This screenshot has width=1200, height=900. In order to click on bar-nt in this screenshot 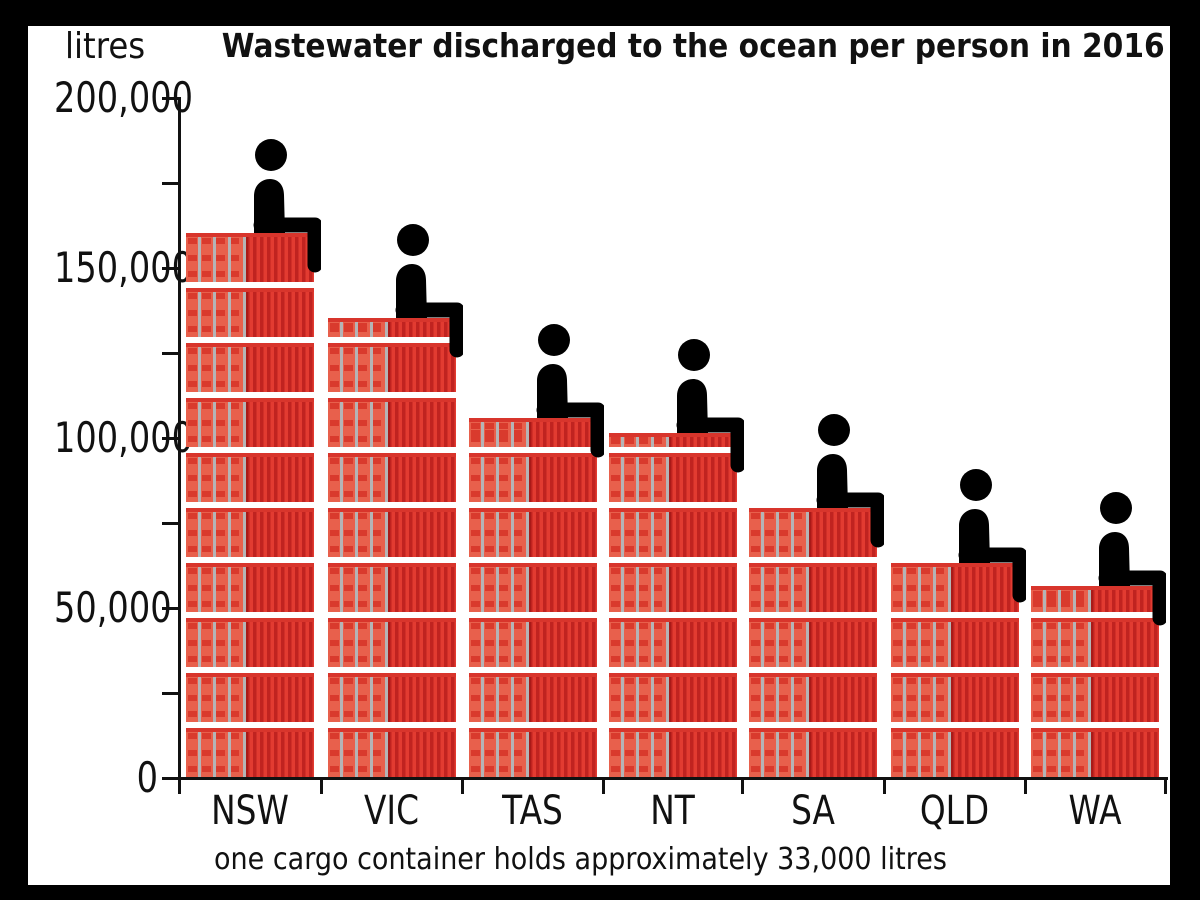, I will do `click(673, 605)`.